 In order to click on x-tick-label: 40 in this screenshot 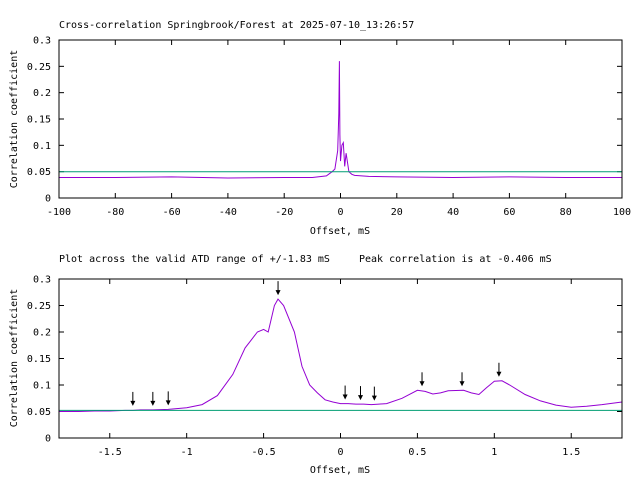, I will do `click(453, 212)`.